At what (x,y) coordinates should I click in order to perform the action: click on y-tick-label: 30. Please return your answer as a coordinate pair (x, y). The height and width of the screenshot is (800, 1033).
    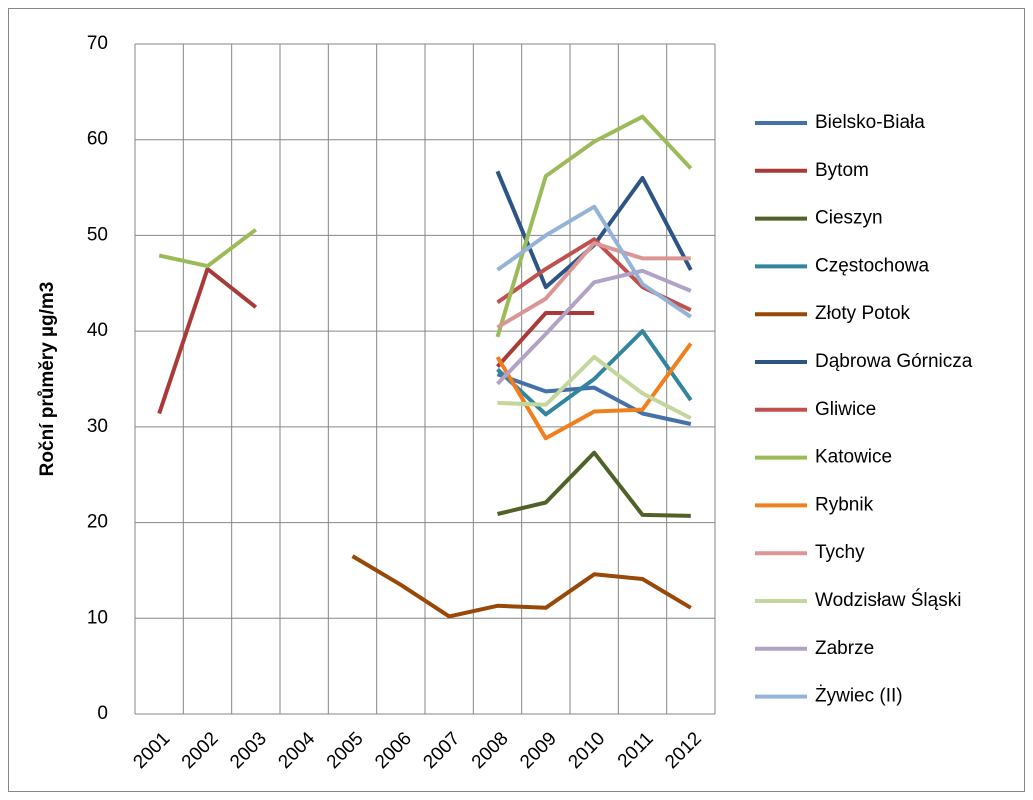
    Looking at the image, I should click on (97, 426).